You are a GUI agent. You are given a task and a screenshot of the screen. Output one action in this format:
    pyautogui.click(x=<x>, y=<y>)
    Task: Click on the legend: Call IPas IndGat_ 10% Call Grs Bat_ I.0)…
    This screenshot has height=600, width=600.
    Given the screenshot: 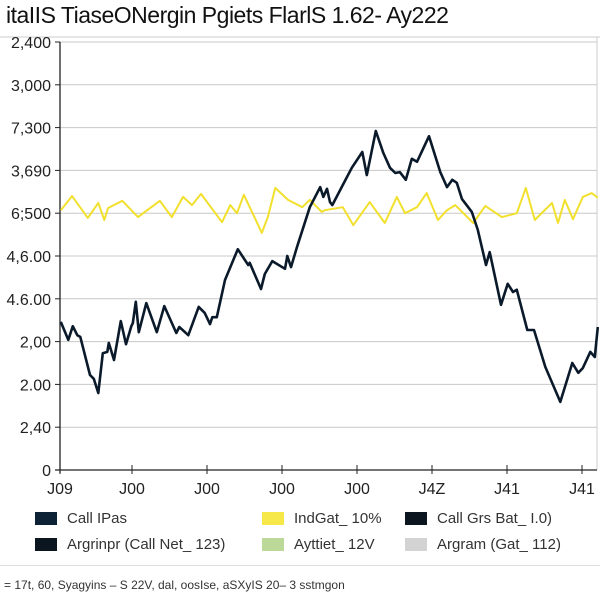 What is the action you would take?
    pyautogui.click(x=300, y=535)
    